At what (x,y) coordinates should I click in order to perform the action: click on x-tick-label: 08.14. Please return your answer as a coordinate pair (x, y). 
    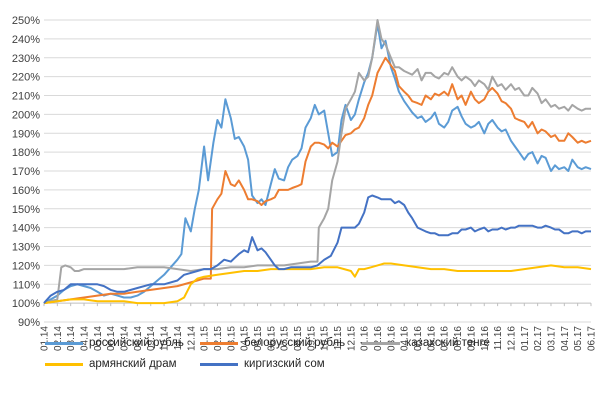
    Looking at the image, I should click on (138, 338).